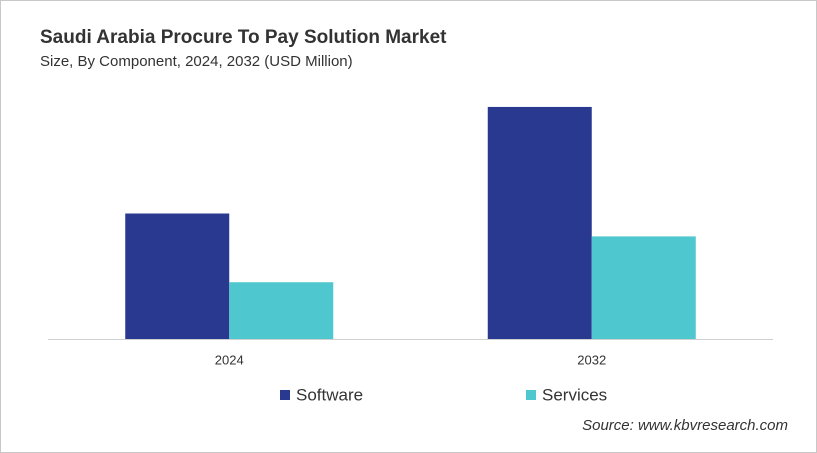  What do you see at coordinates (329, 394) in the screenshot?
I see `legend-label: Software` at bounding box center [329, 394].